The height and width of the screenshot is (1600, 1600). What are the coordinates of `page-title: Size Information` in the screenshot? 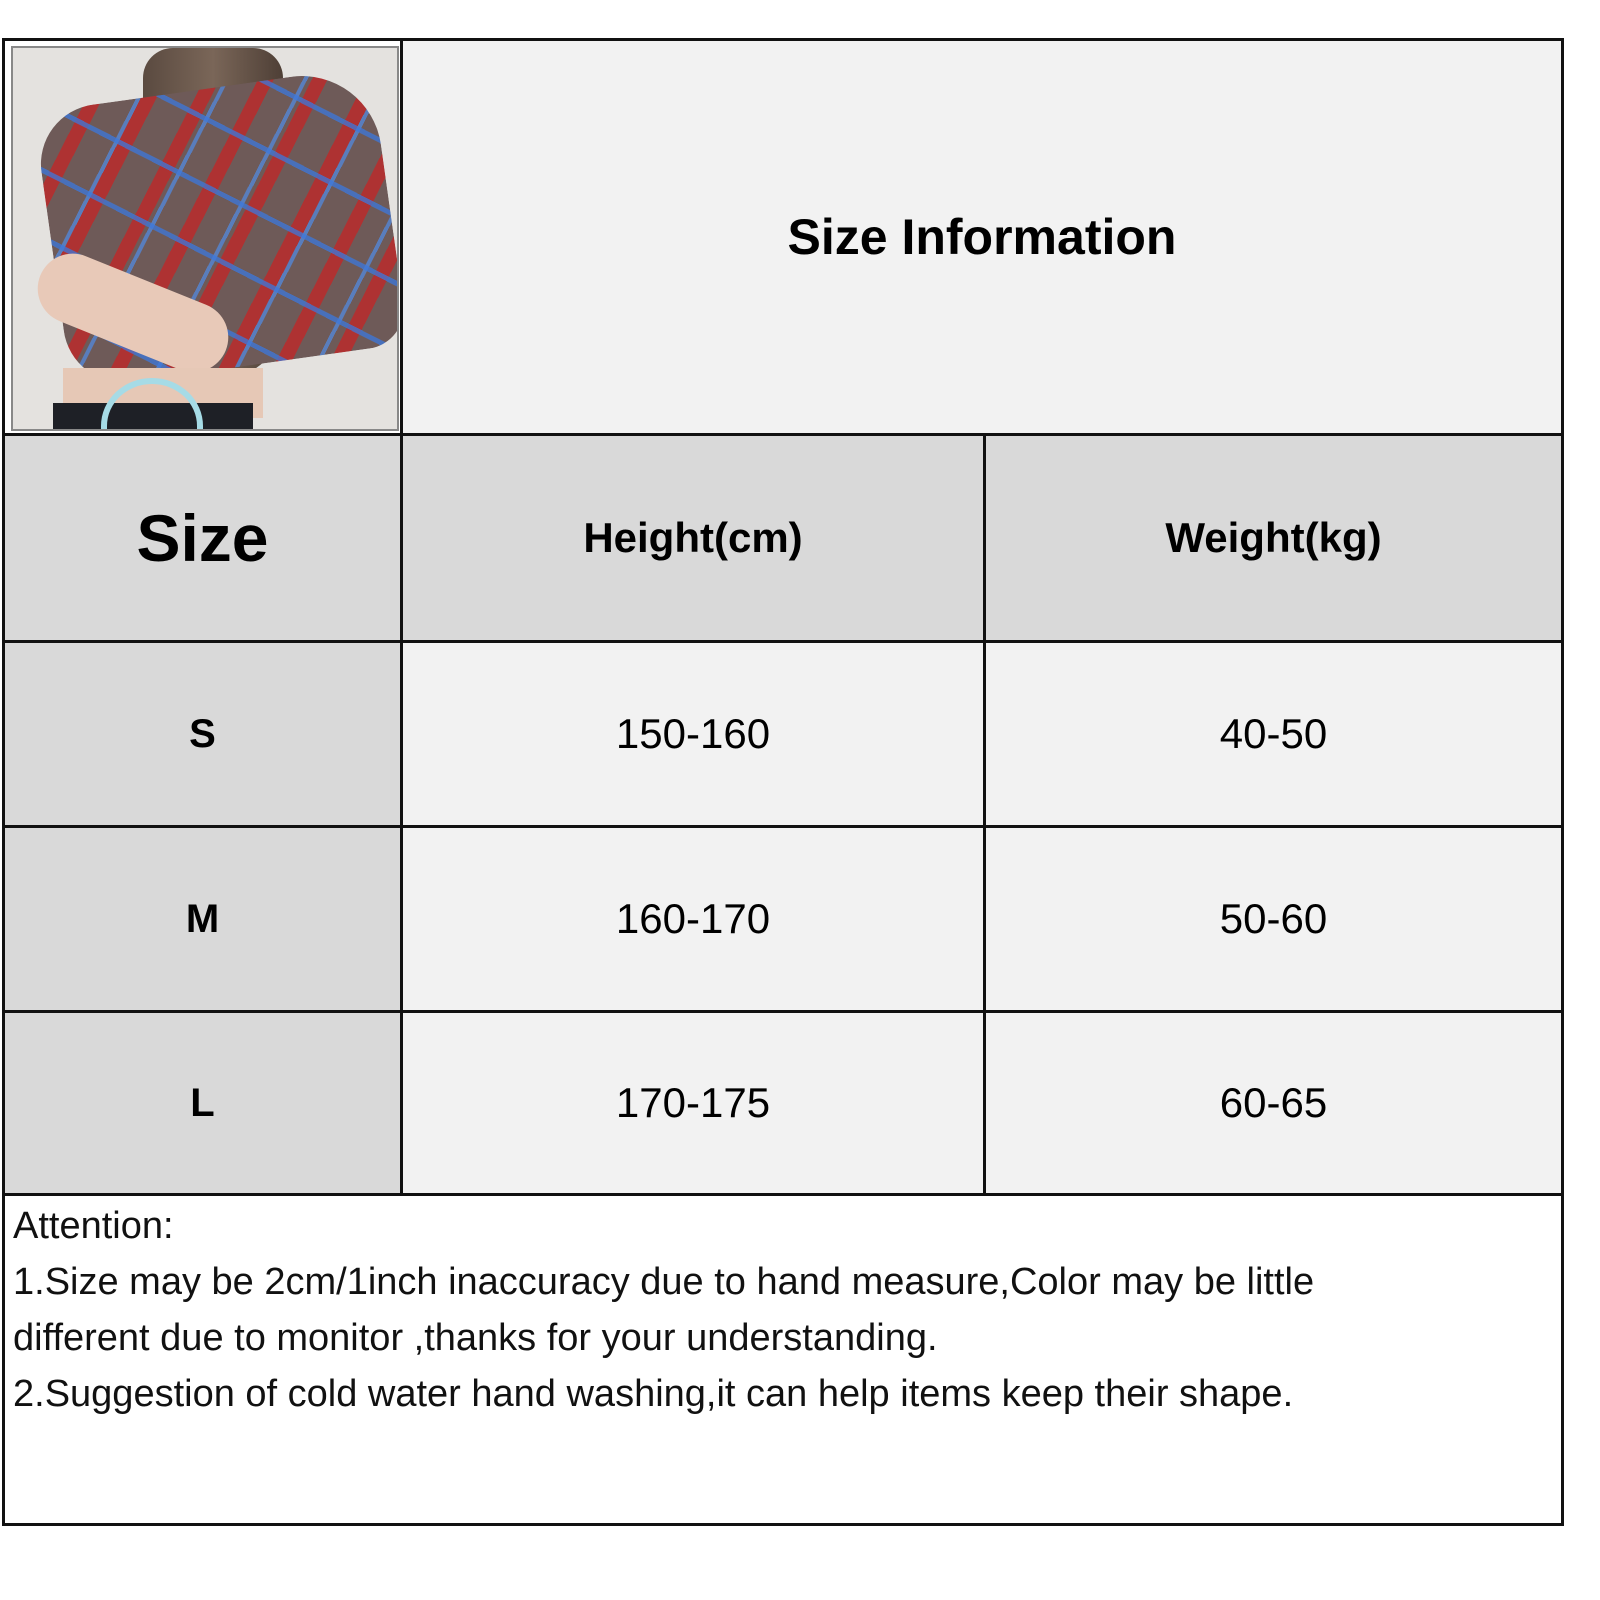 It's located at (982, 237).